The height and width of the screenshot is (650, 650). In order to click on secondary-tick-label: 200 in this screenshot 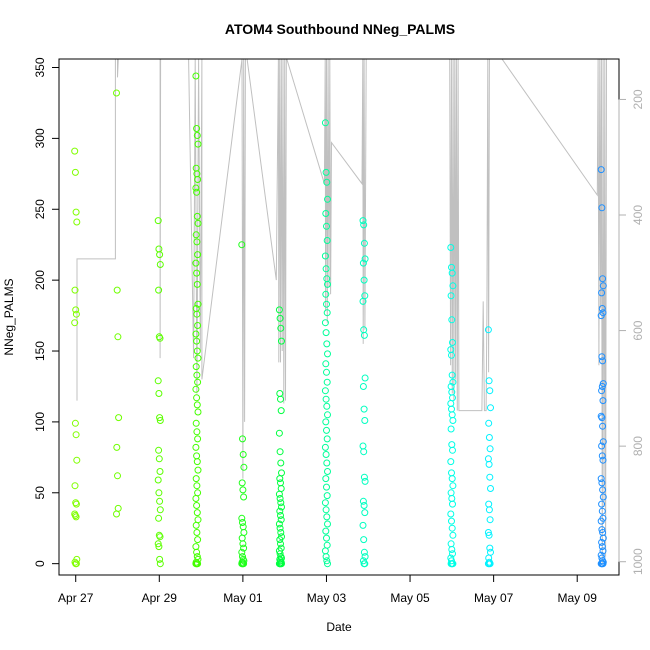, I will do `click(638, 99)`.